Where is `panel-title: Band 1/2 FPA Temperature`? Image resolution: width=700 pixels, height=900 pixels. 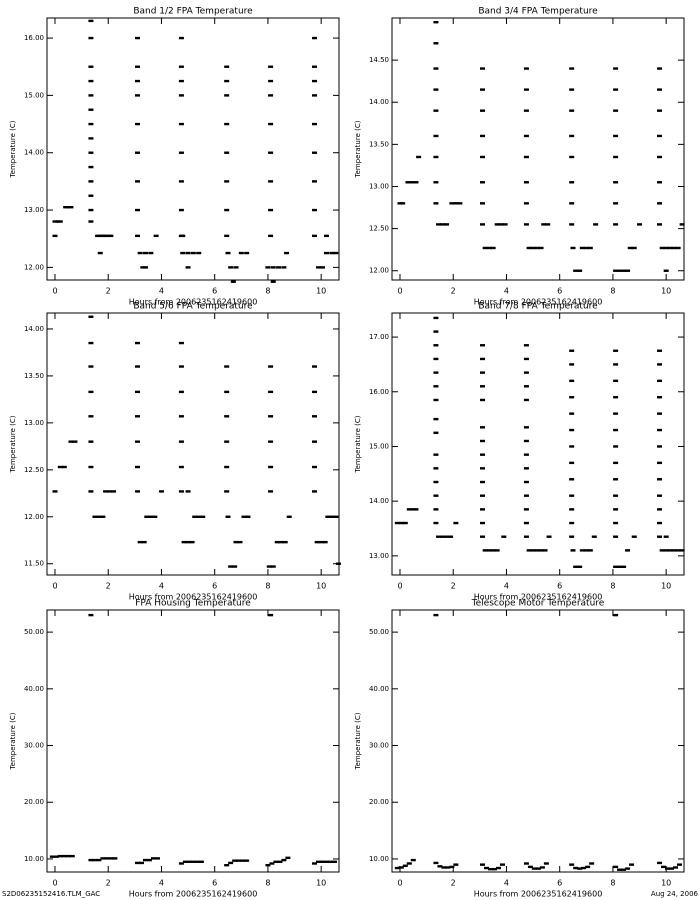 panel-title: Band 1/2 FPA Temperature is located at coordinates (193, 12).